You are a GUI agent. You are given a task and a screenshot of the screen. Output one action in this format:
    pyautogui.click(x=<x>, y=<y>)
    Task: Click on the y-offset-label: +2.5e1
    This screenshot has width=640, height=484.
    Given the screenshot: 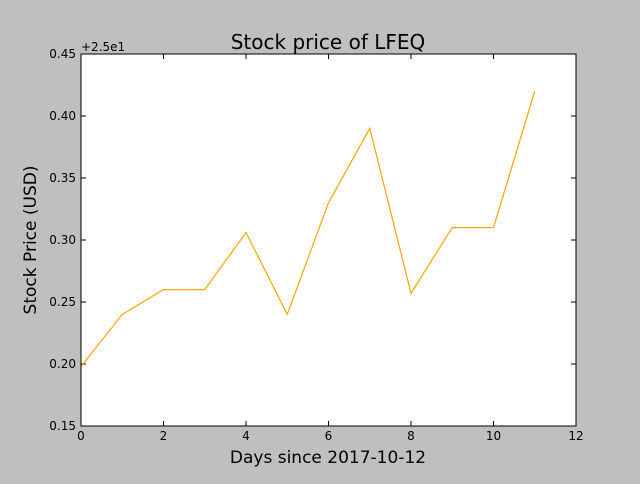 What is the action you would take?
    pyautogui.click(x=103, y=47)
    